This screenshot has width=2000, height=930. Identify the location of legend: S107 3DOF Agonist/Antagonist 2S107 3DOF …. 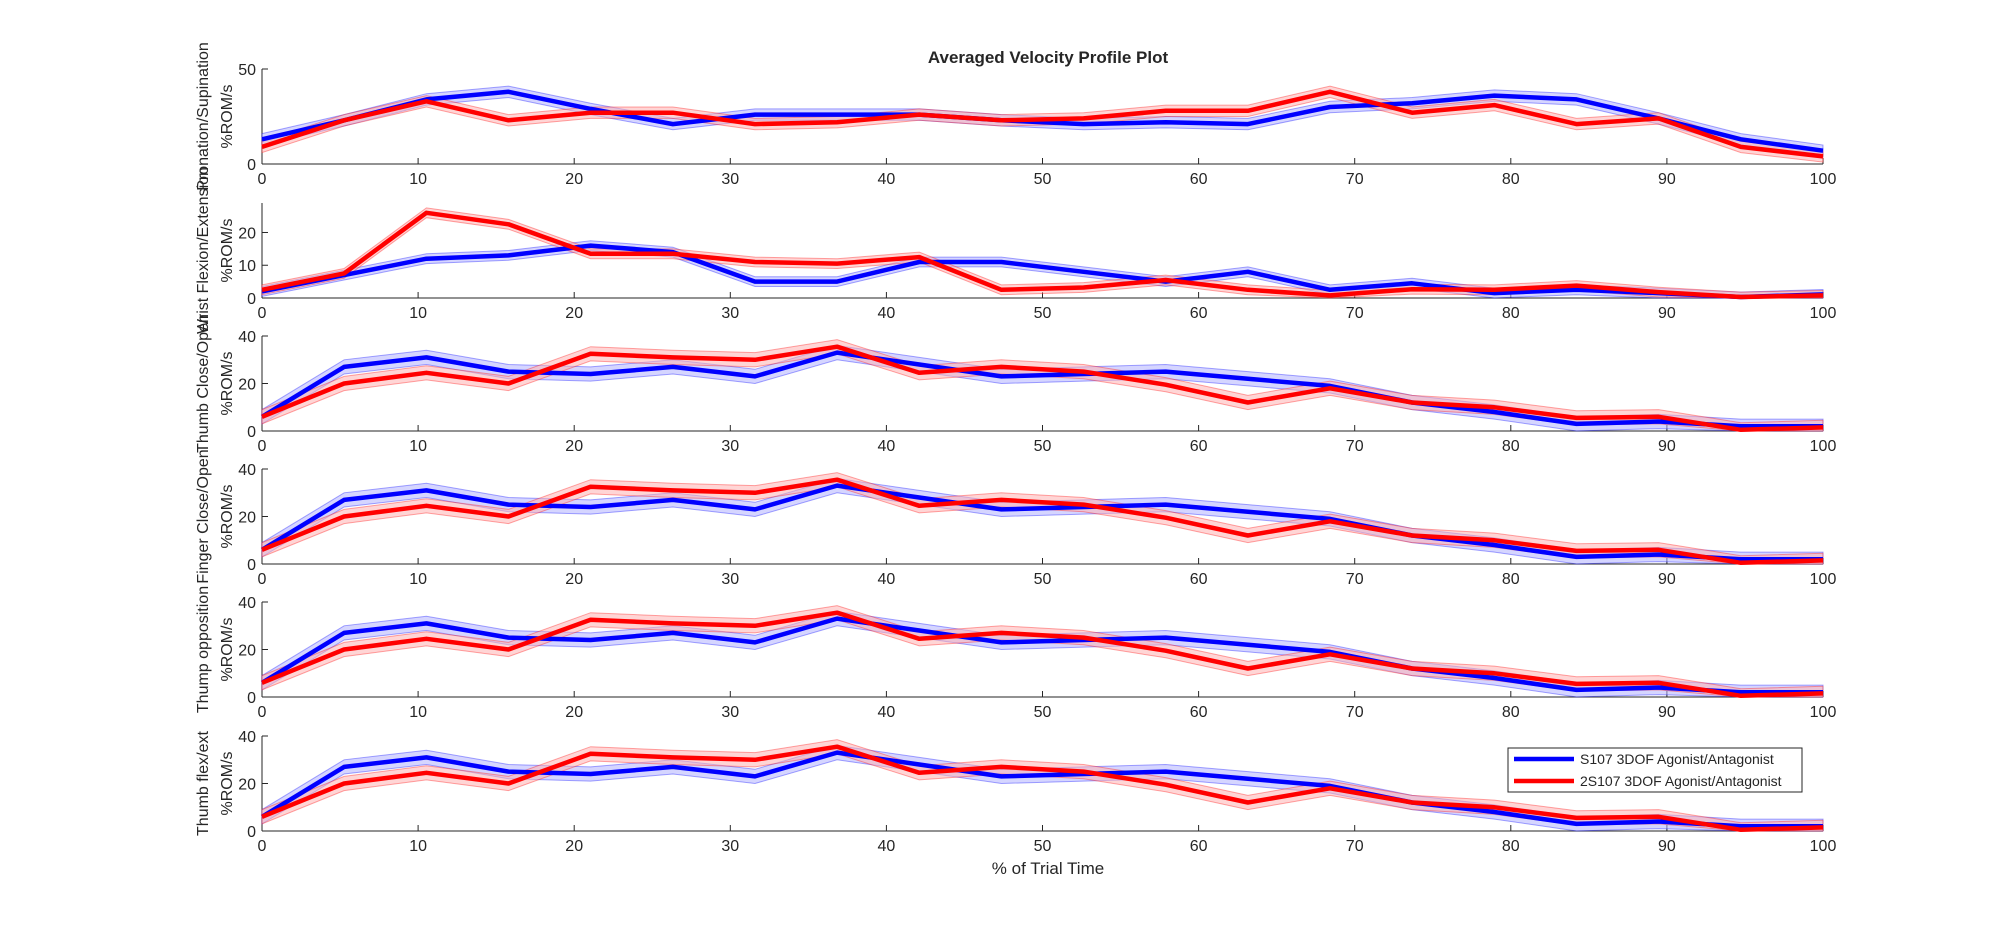
(1655, 770).